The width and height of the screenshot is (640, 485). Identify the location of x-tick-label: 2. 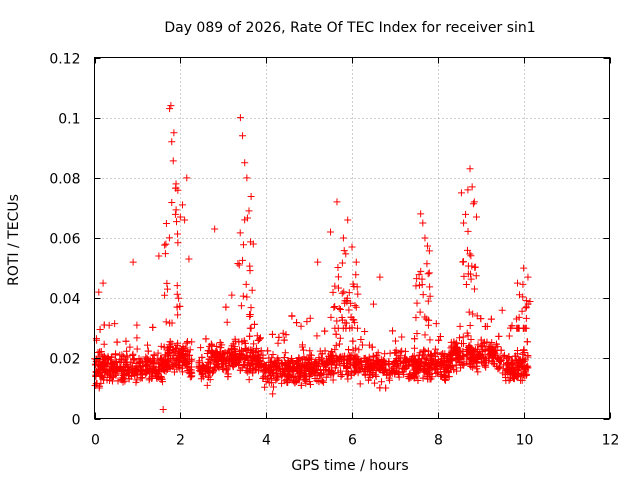
(180, 441).